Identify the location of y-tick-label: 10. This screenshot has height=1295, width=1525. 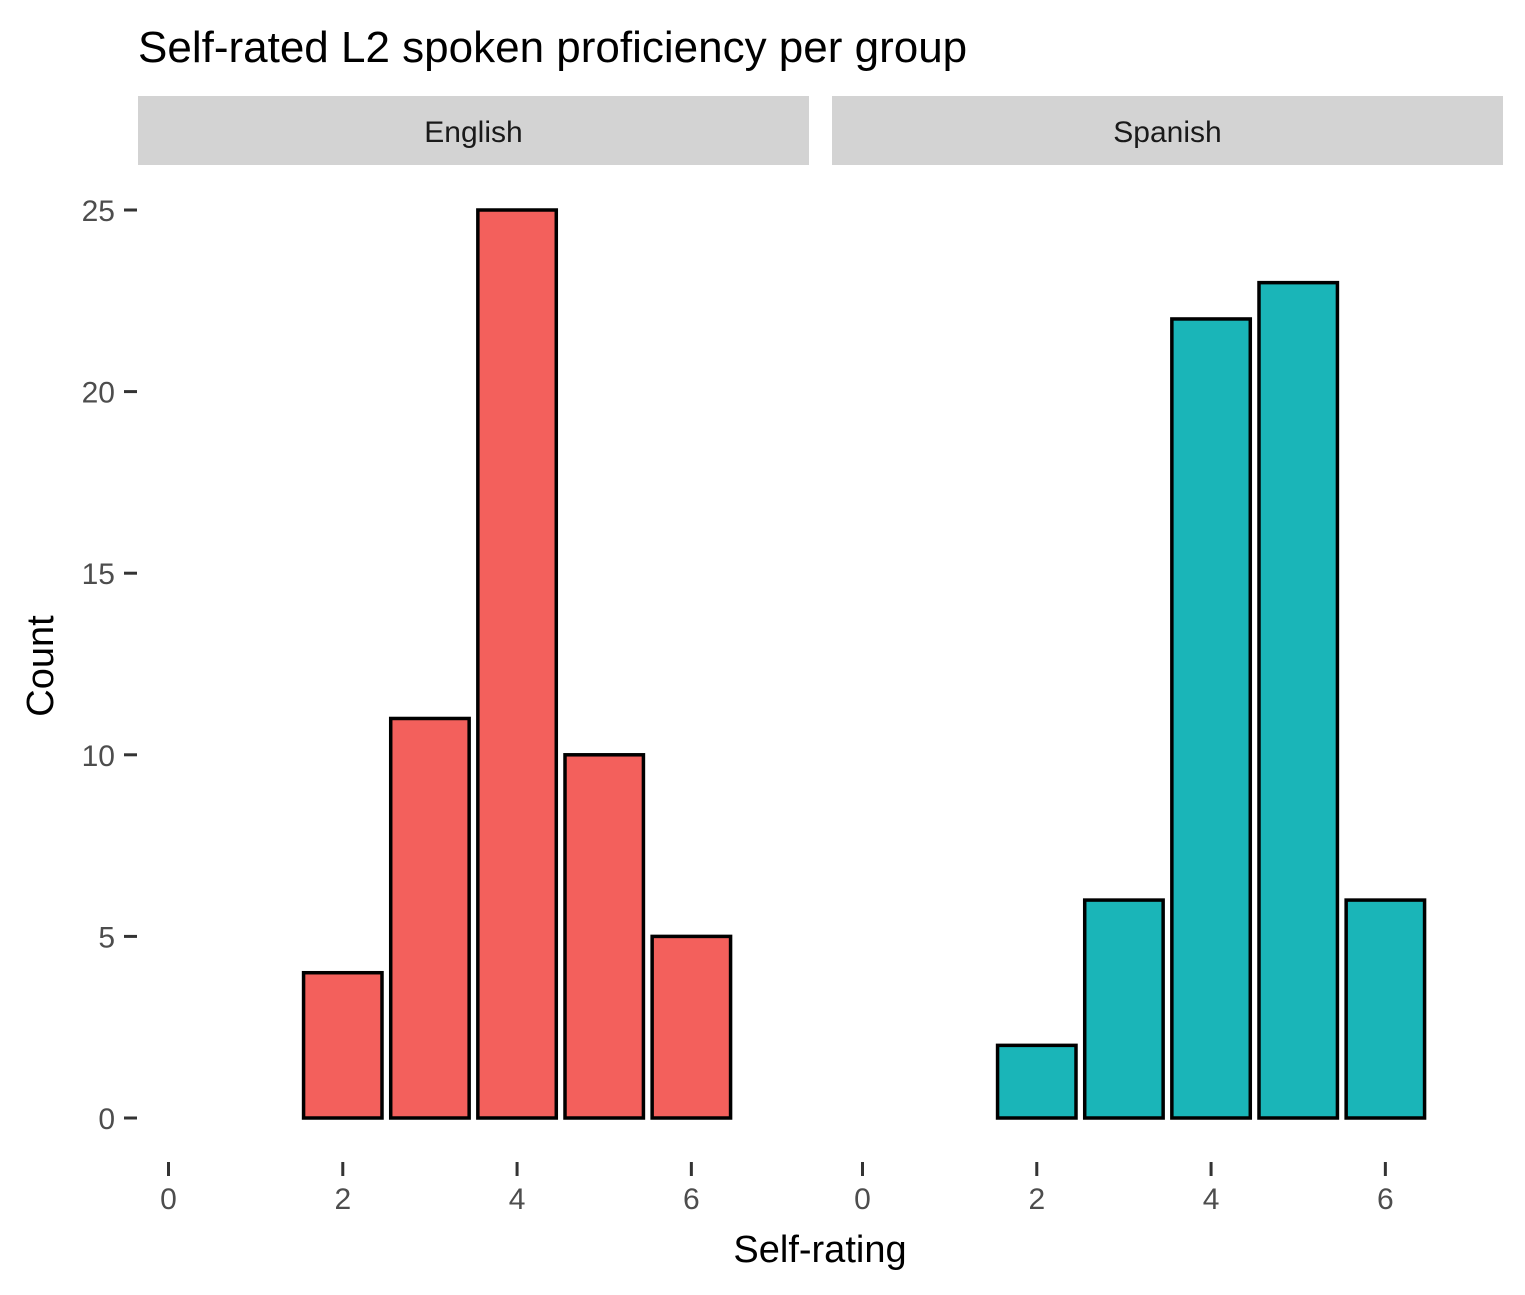
(98, 756).